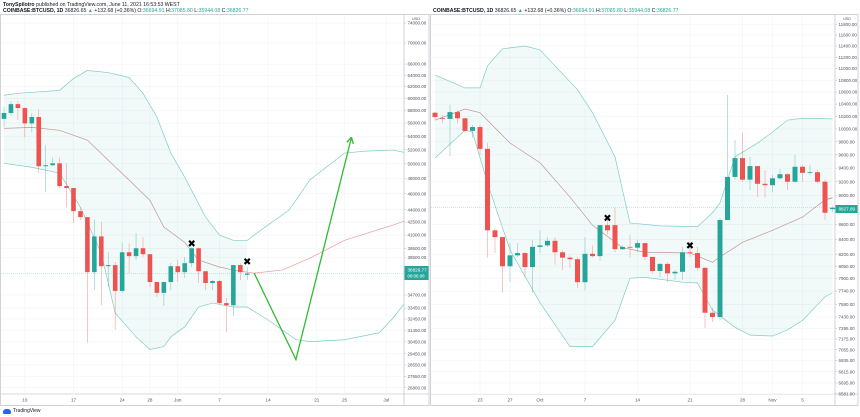 The image size is (860, 417). I want to click on y-tick-label: 9000.00, so click(847, 195).